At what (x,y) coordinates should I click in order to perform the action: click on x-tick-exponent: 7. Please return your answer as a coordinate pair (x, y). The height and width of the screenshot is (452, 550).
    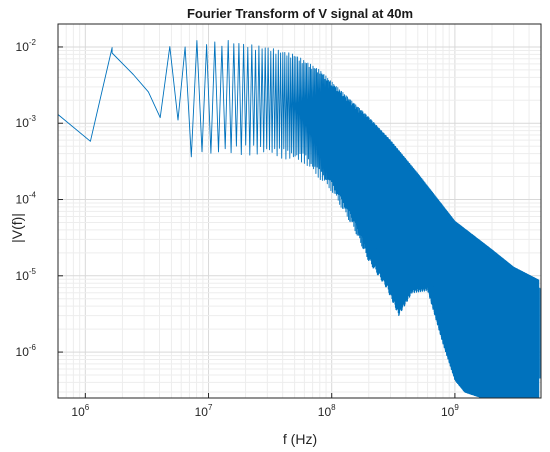
    Looking at the image, I should click on (210, 407).